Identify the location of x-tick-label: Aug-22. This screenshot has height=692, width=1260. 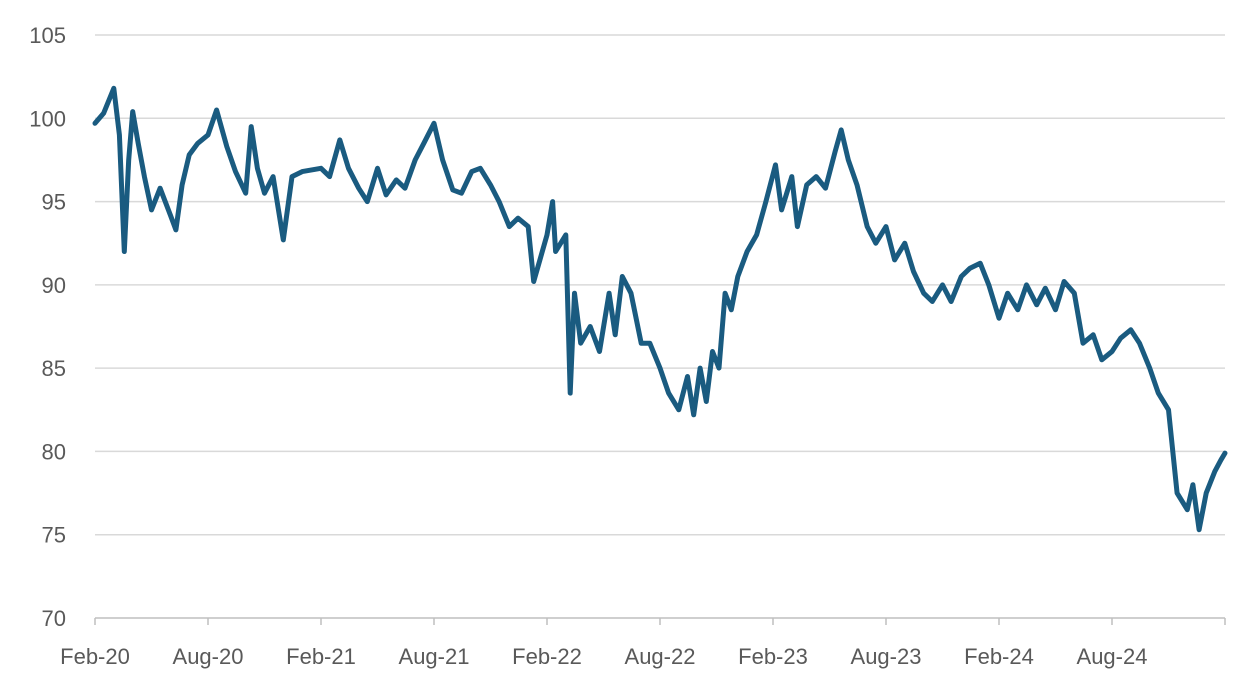
(660, 656).